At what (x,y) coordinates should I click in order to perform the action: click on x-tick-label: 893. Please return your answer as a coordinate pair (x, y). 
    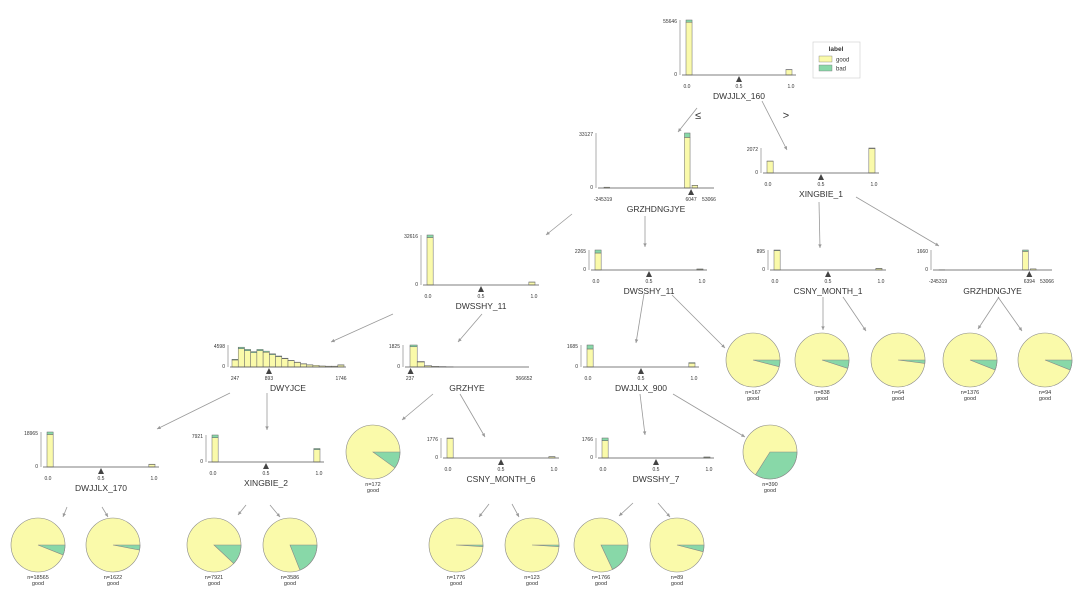
    Looking at the image, I should click on (269, 379).